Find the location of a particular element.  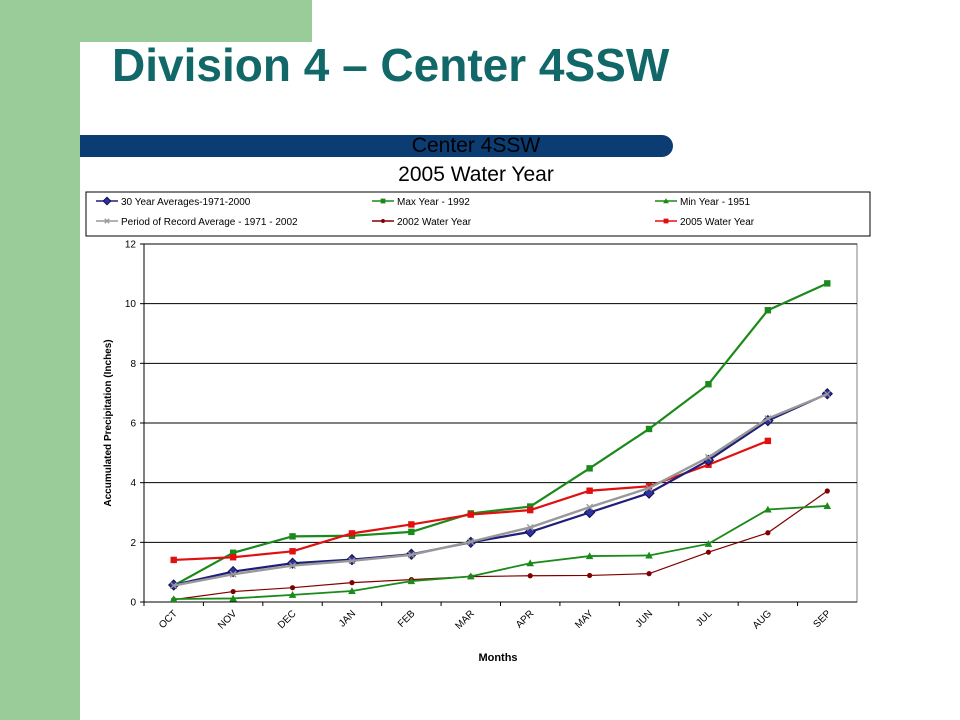

x-tick-label: JUN is located at coordinates (645, 619).